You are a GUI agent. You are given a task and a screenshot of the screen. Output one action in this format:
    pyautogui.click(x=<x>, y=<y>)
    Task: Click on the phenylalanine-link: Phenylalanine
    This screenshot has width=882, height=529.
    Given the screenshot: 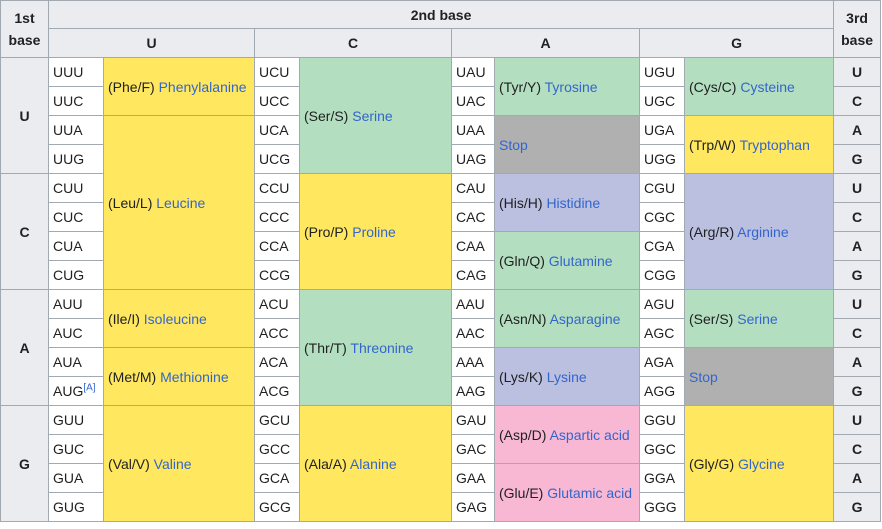 What is the action you would take?
    pyautogui.click(x=202, y=86)
    